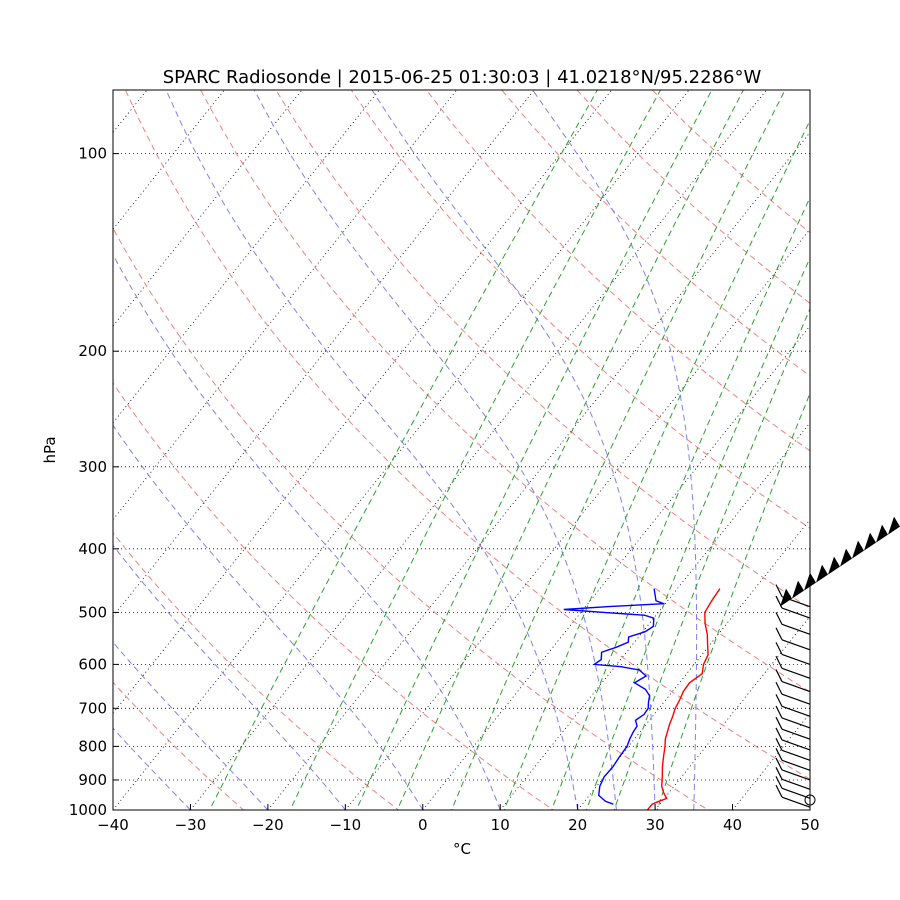 The image size is (900, 900). Describe the element at coordinates (191, 825) in the screenshot. I see `x-tick-label: −30` at that location.